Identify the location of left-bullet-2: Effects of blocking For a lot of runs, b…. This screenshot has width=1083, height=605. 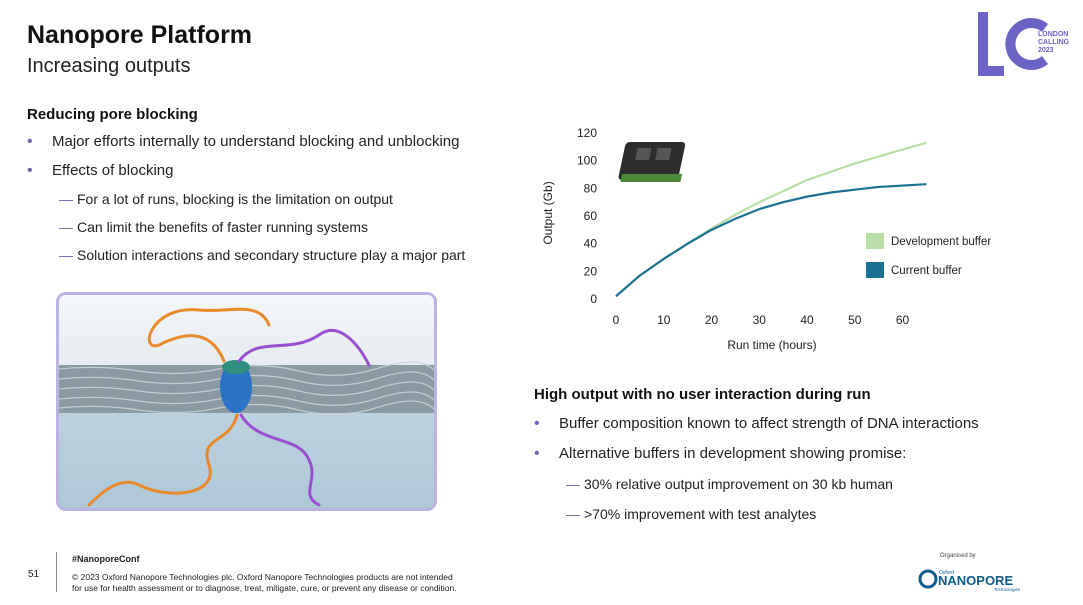
(262, 213).